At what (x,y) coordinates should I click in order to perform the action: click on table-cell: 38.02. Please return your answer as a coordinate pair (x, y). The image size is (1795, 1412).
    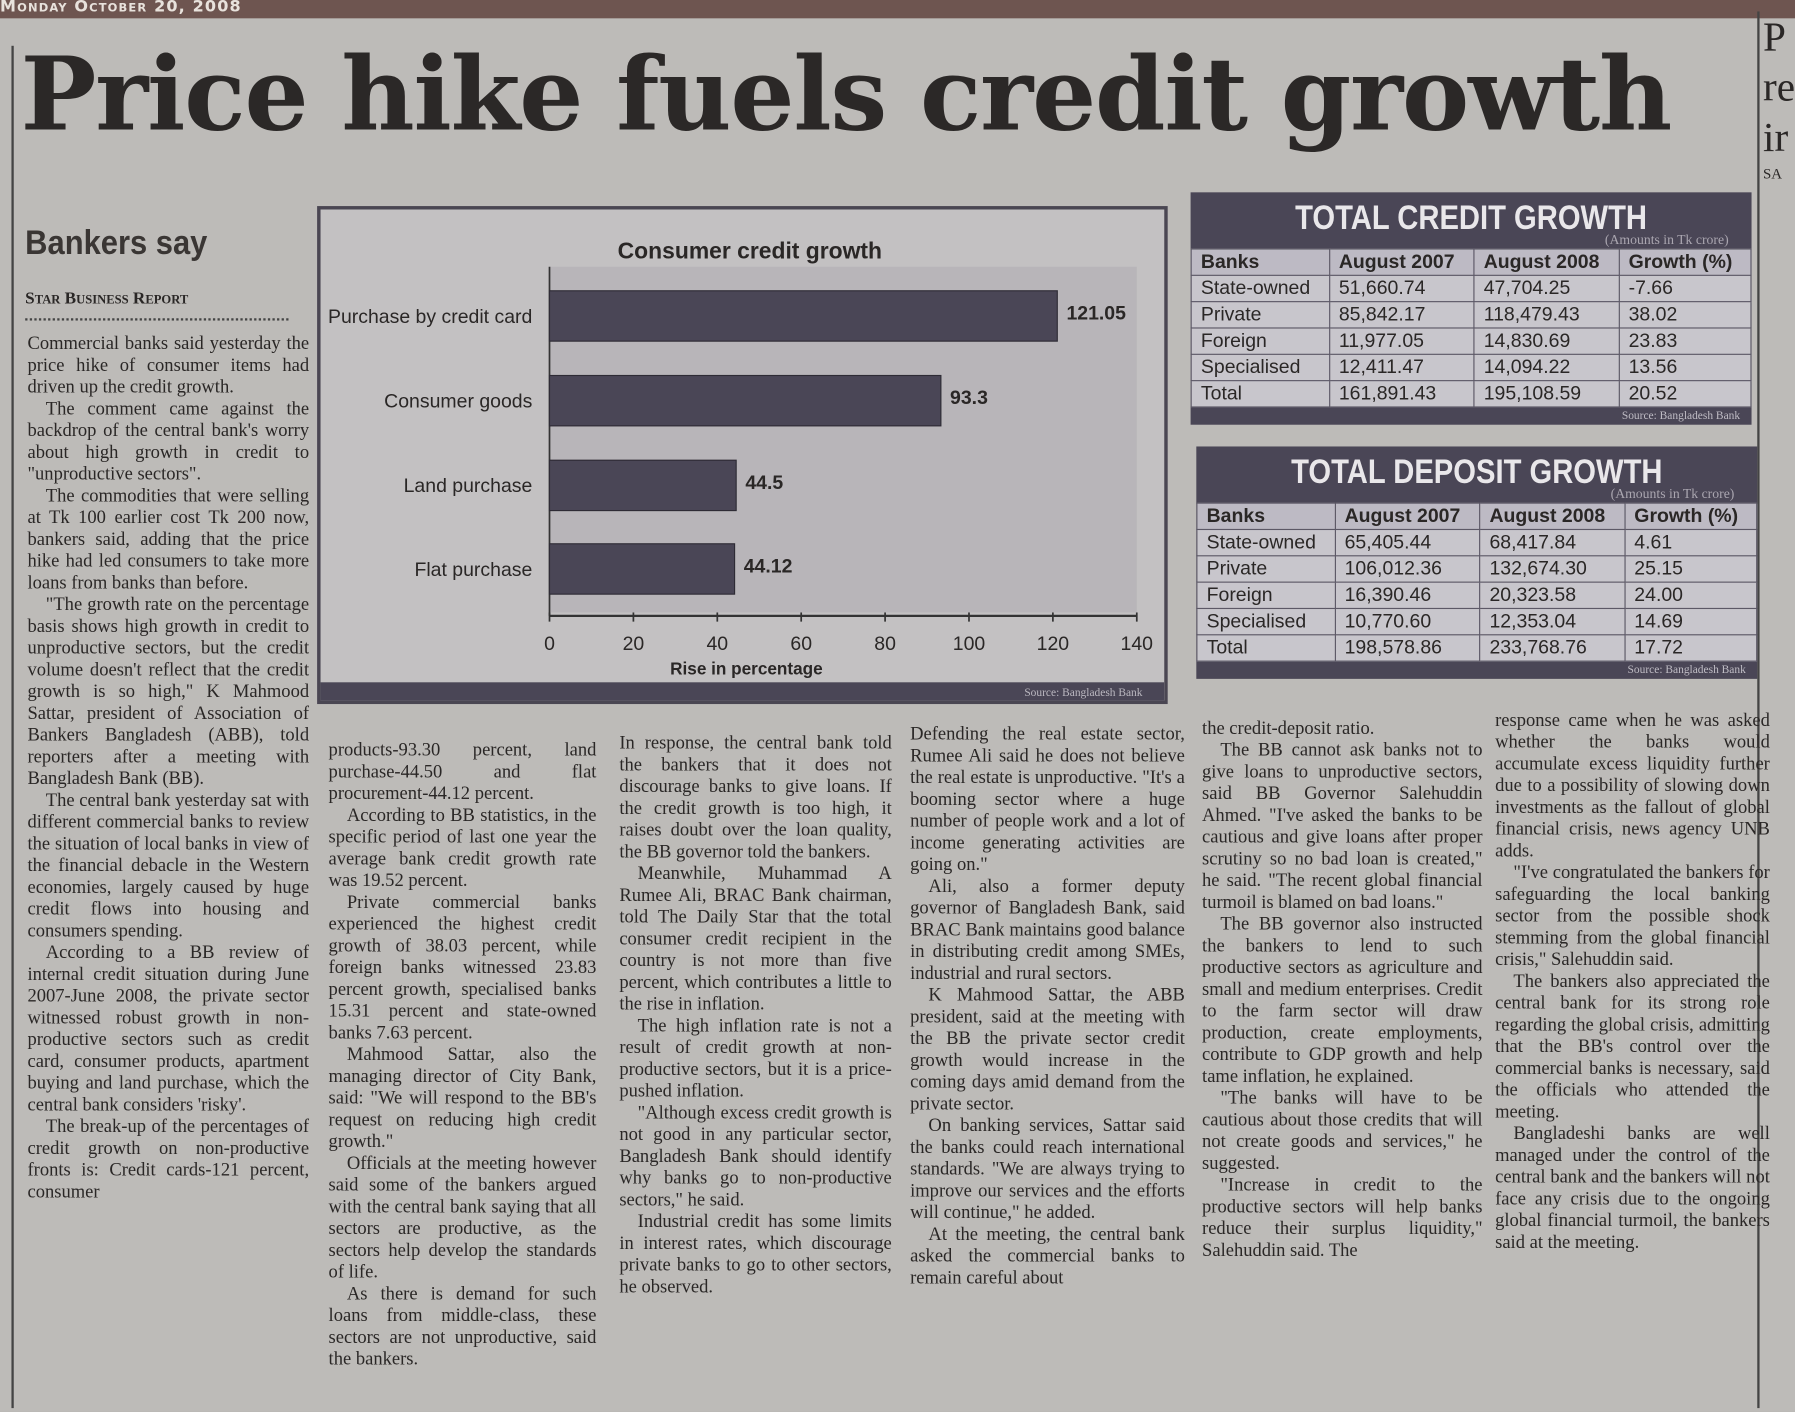
    Looking at the image, I should click on (1685, 315).